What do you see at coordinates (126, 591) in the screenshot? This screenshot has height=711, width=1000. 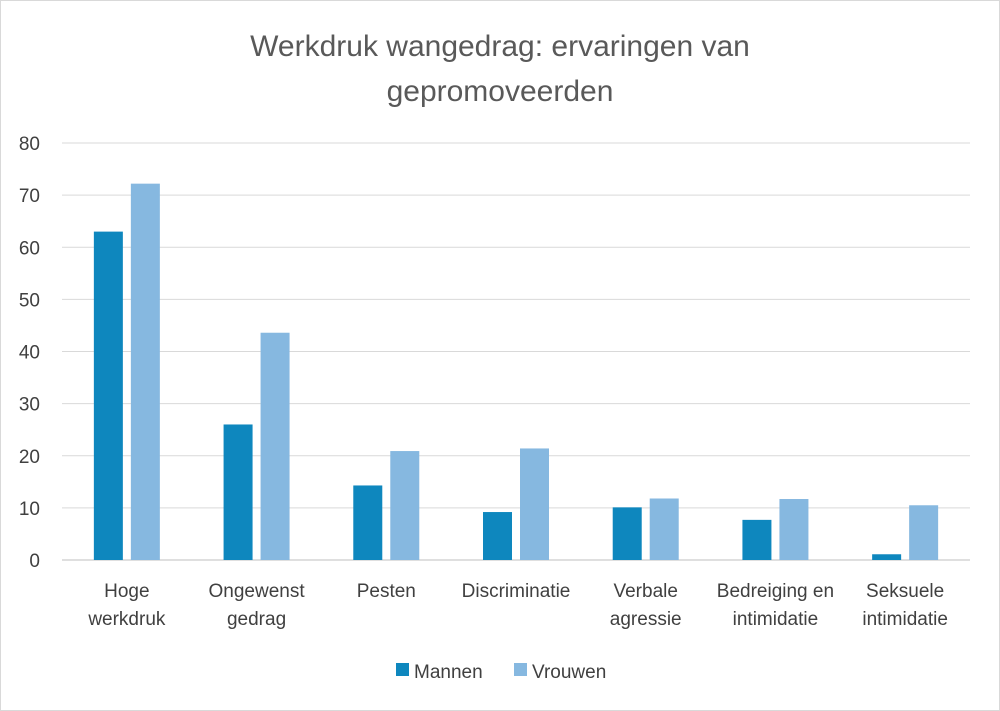 I see `x-category-label: Hoge` at bounding box center [126, 591].